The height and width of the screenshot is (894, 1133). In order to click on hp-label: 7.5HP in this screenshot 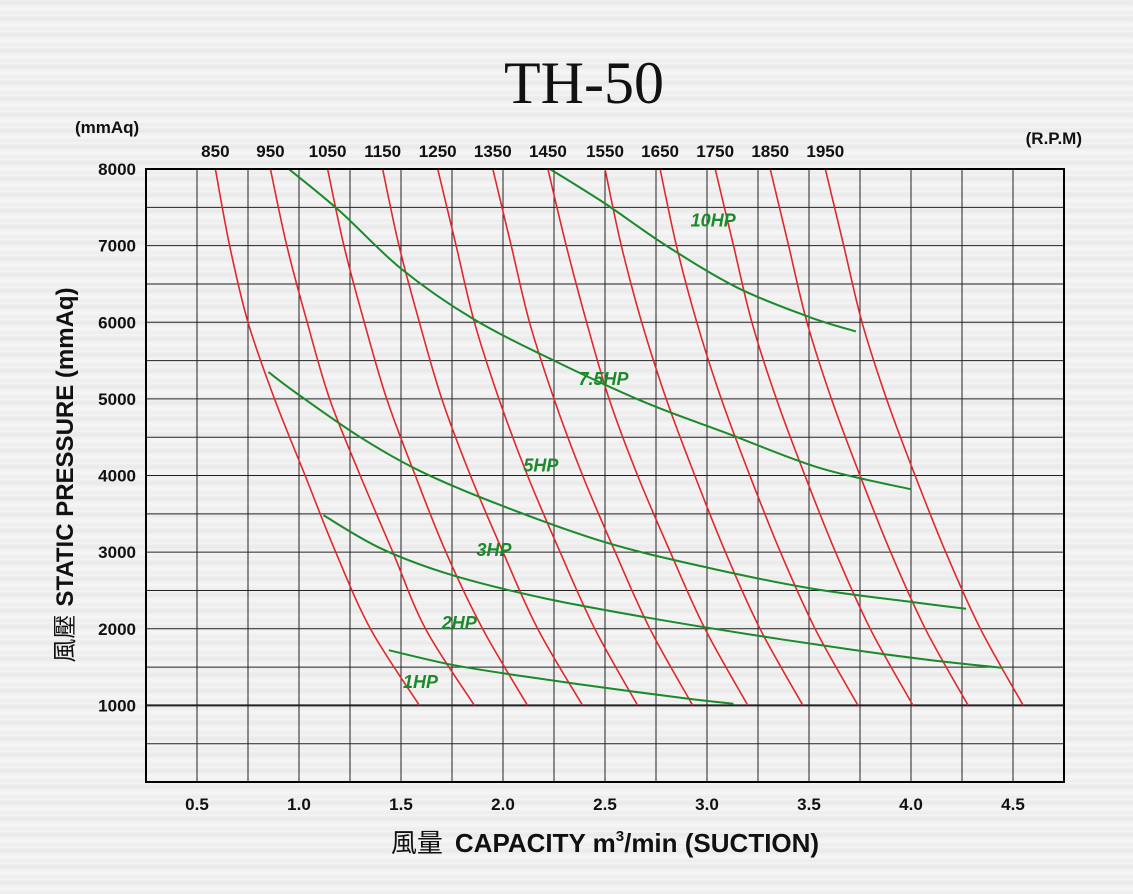, I will do `click(603, 379)`.